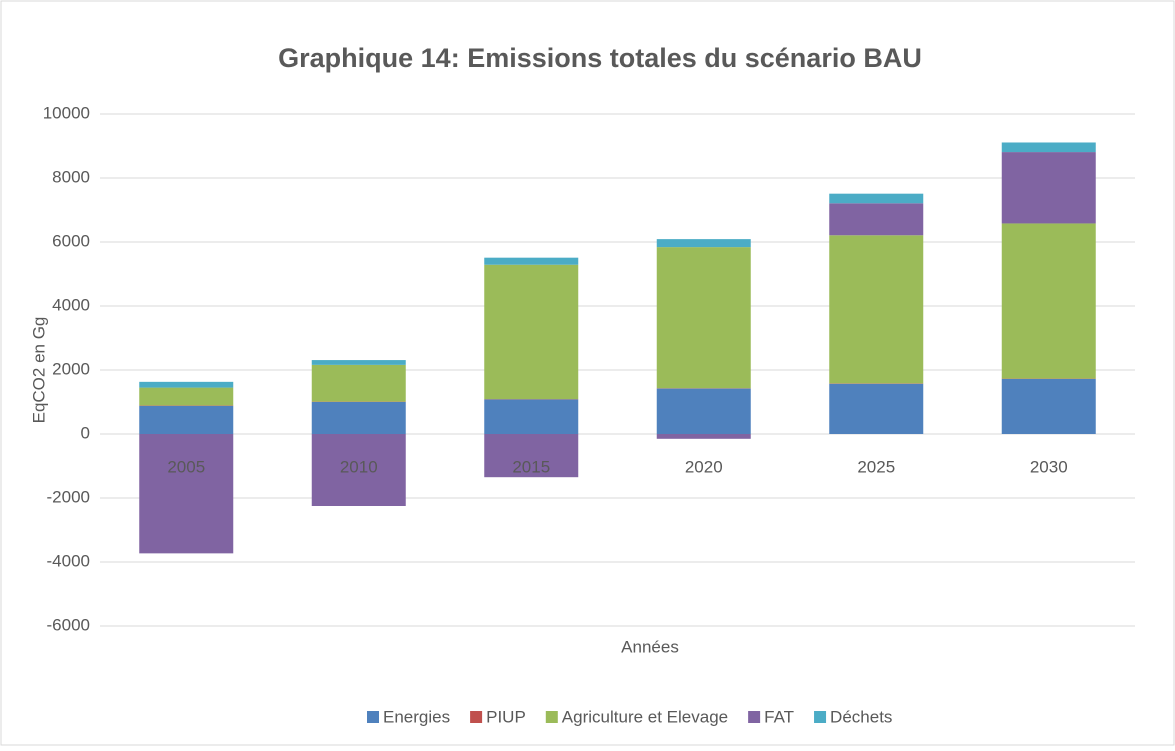  Describe the element at coordinates (359, 466) in the screenshot. I see `x-tick-label: 2010` at that location.